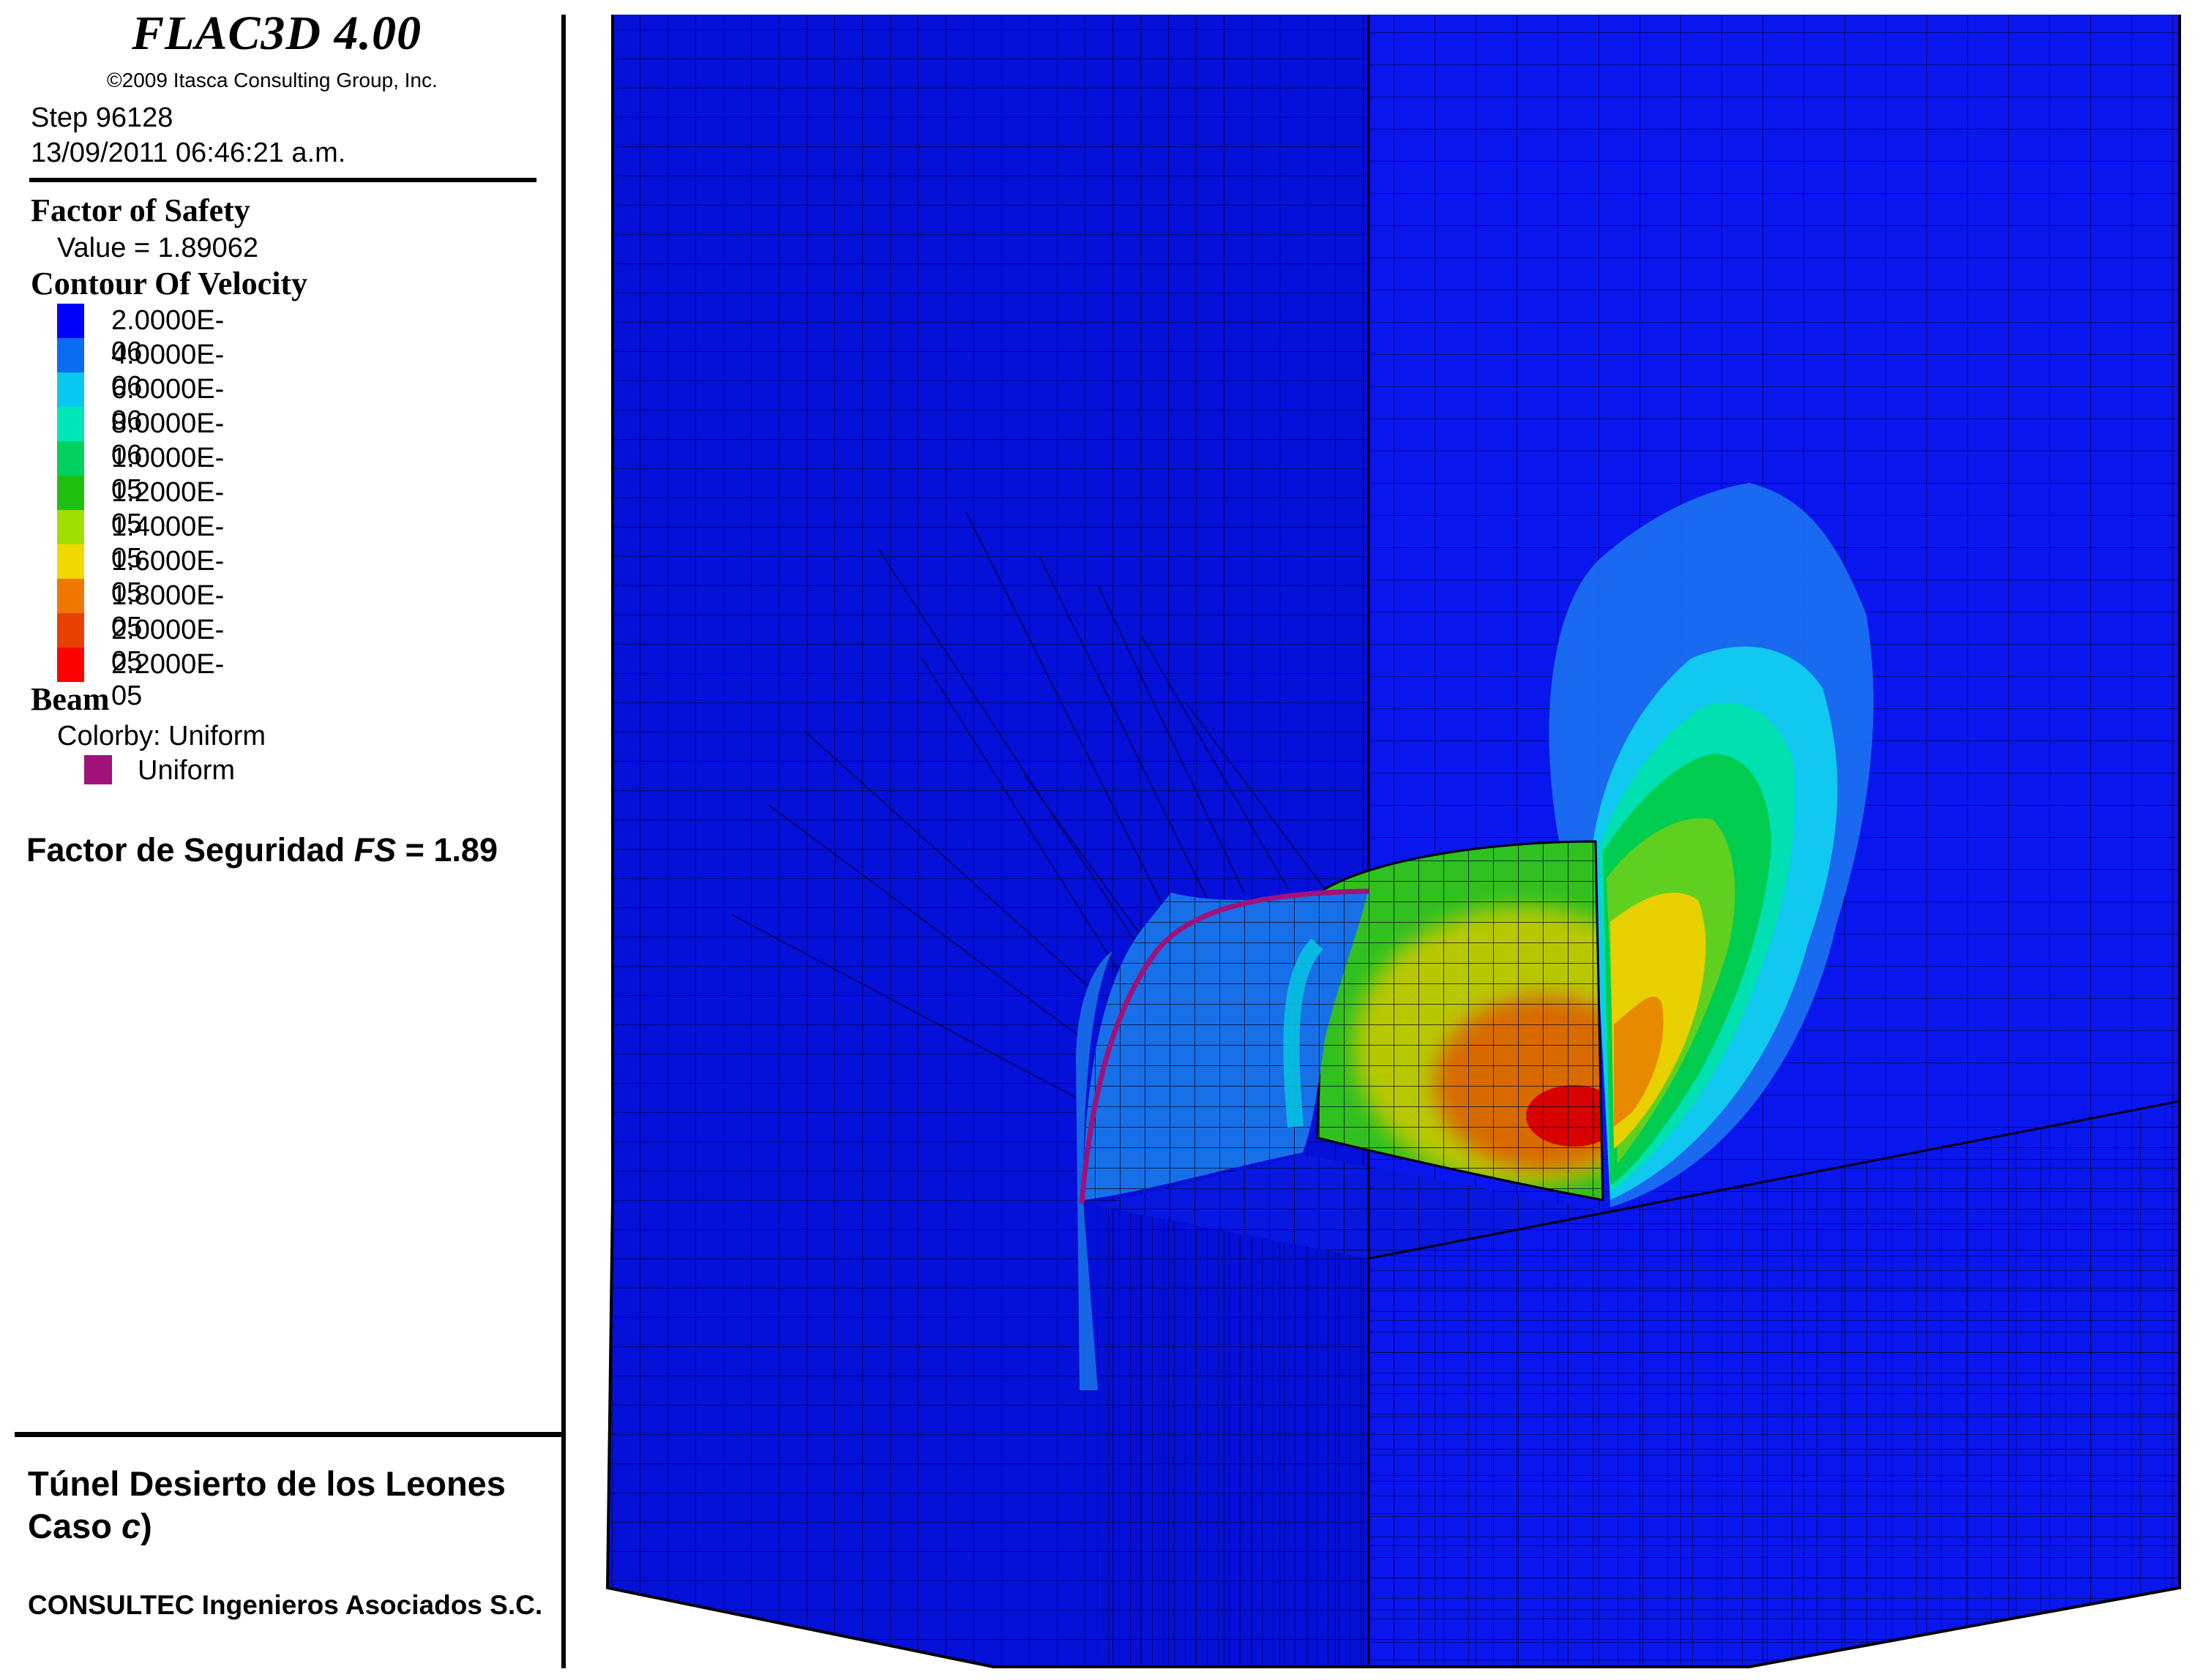  Describe the element at coordinates (74, 1526) in the screenshot. I see `case-prefix: Caso` at that location.